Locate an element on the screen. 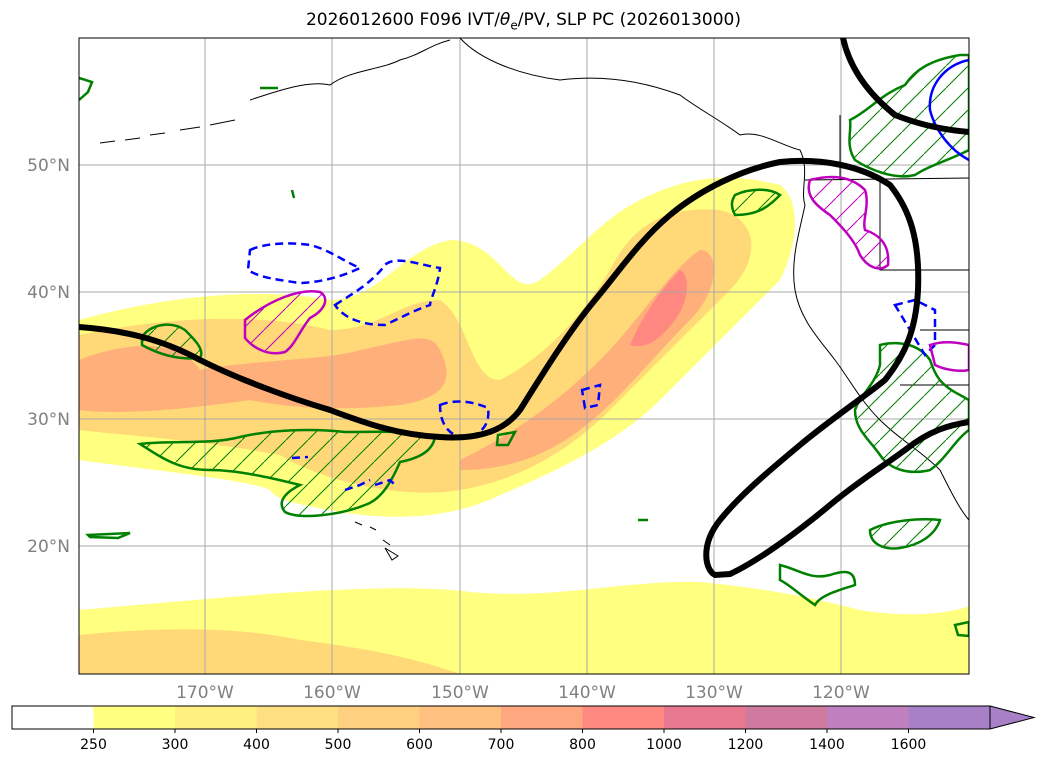 This screenshot has width=1047, height=767. slp-northeast-contour is located at coordinates (904, 86).